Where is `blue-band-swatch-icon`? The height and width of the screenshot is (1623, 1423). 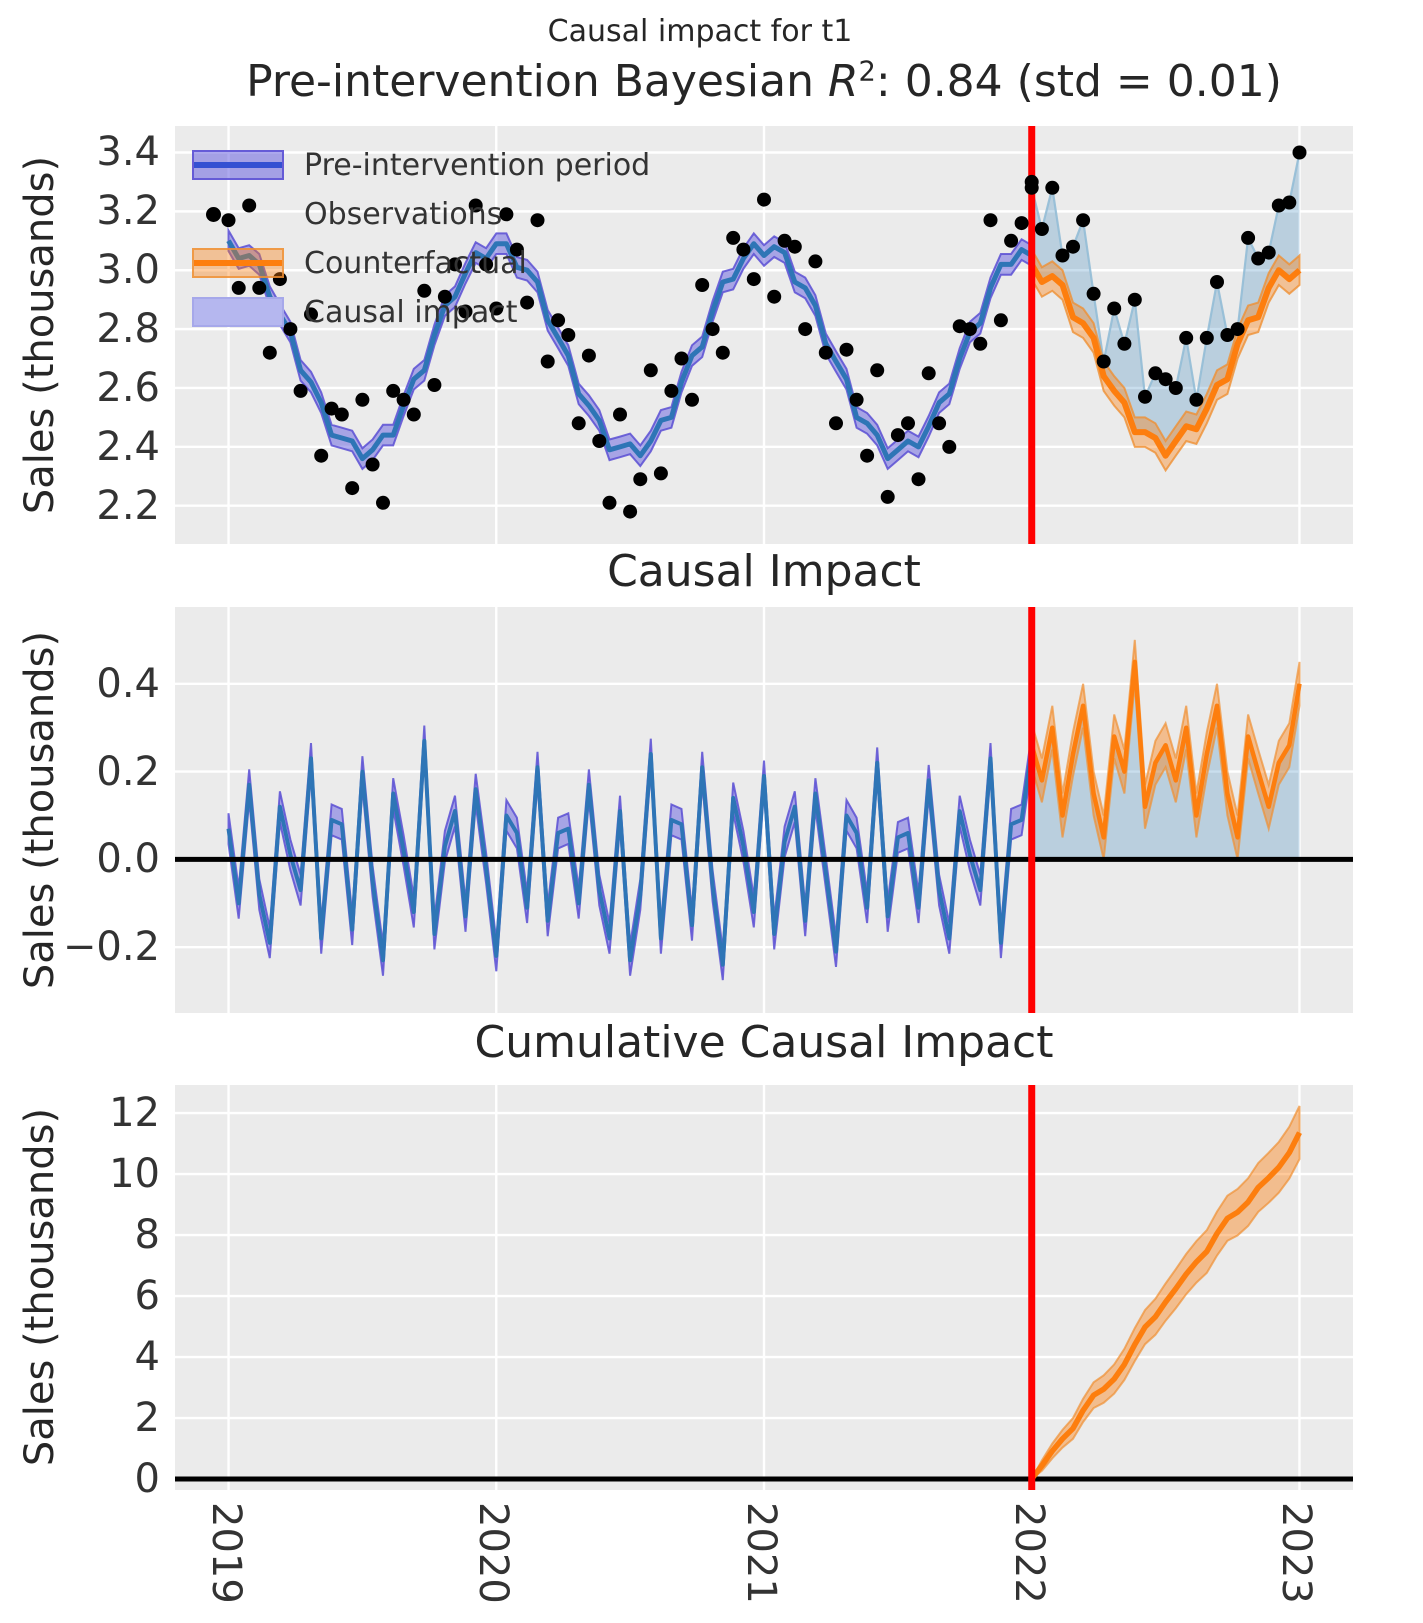 blue-band-swatch-icon is located at coordinates (238, 165).